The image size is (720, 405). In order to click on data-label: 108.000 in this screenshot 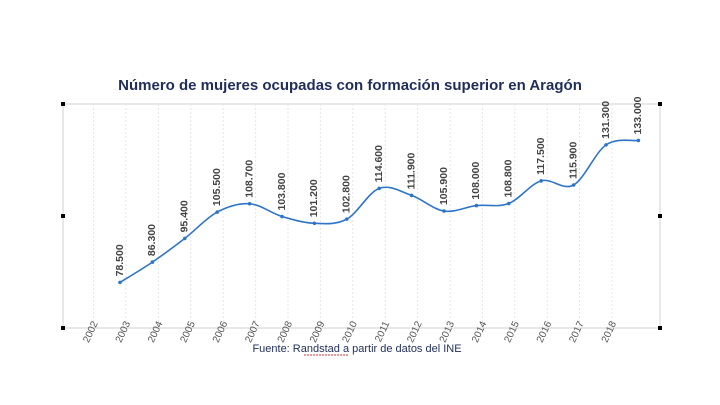, I will do `click(476, 180)`.